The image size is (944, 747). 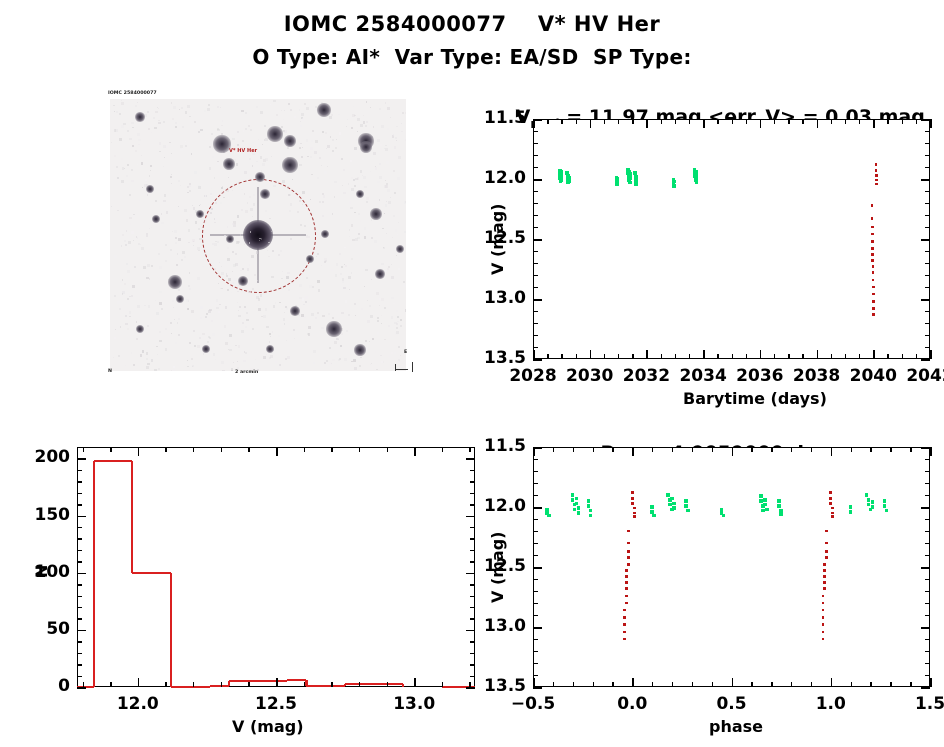 I want to click on scalebar-tick-left, so click(x=396, y=367).